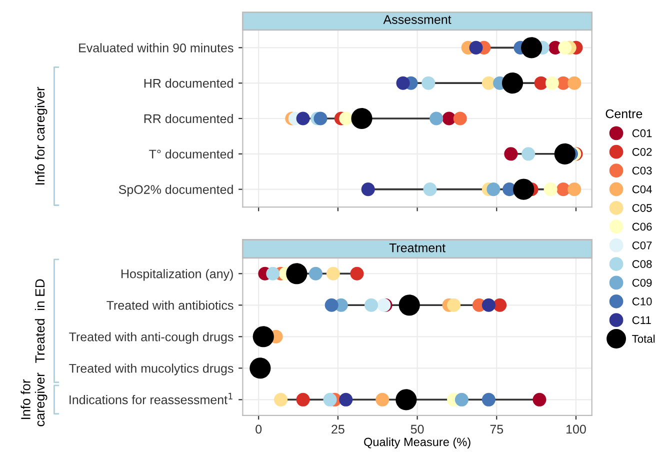 Image resolution: width=665 pixels, height=454 pixels. I want to click on y-tick-label: SpO2% documented, so click(175, 190).